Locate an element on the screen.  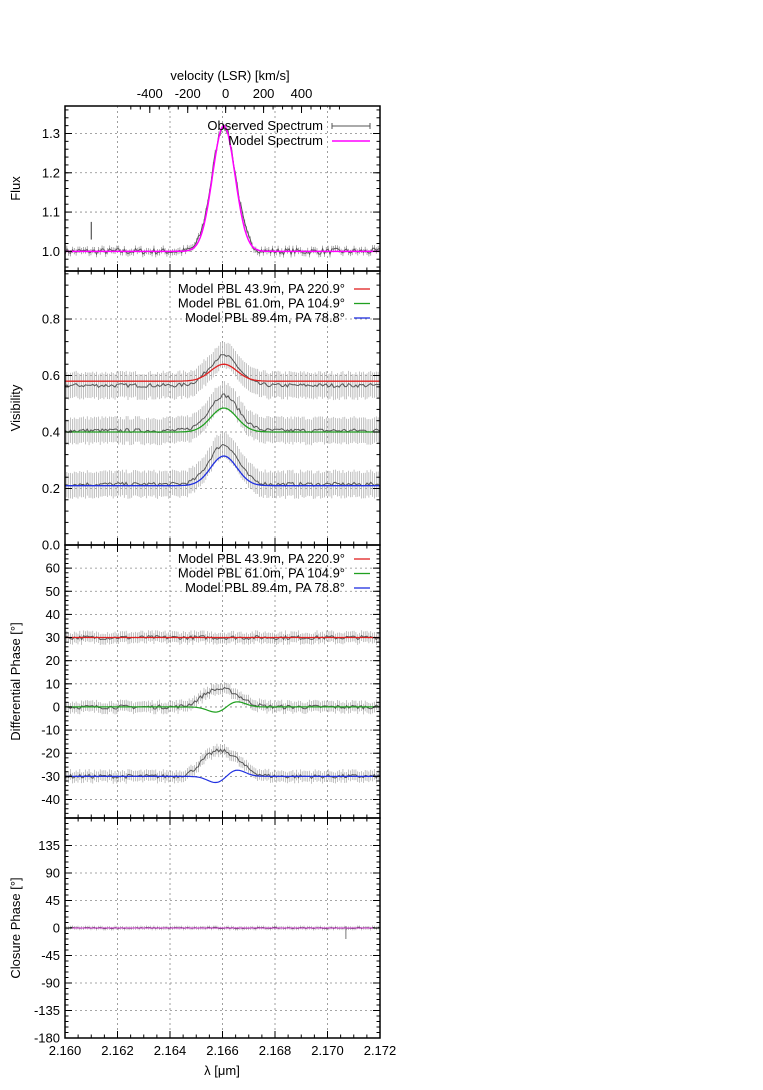
y-tick-label: 90 is located at coordinates (53, 873).